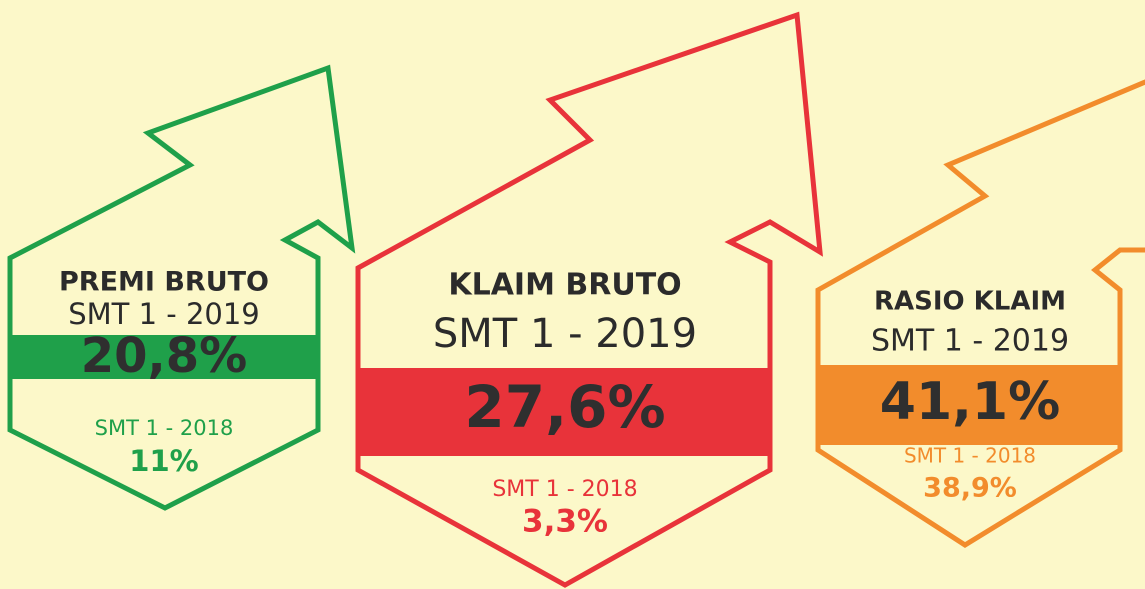  What do you see at coordinates (564, 285) in the screenshot?
I see `card-title: KLAIM BRUTO` at bounding box center [564, 285].